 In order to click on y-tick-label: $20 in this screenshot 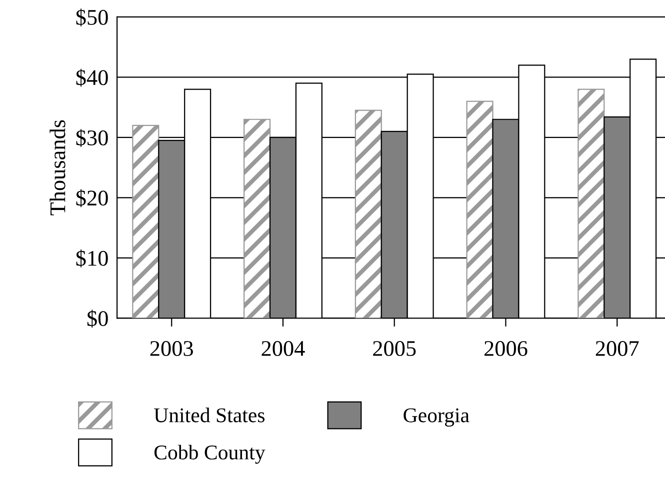, I will do `click(92, 198)`.